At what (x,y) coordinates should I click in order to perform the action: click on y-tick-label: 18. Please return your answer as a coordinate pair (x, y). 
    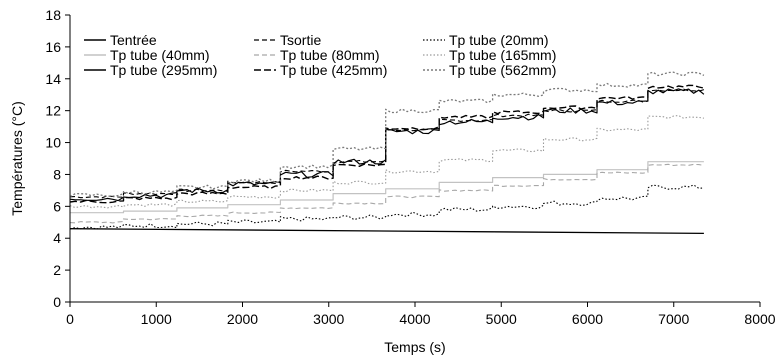
    Looking at the image, I should click on (53, 15).